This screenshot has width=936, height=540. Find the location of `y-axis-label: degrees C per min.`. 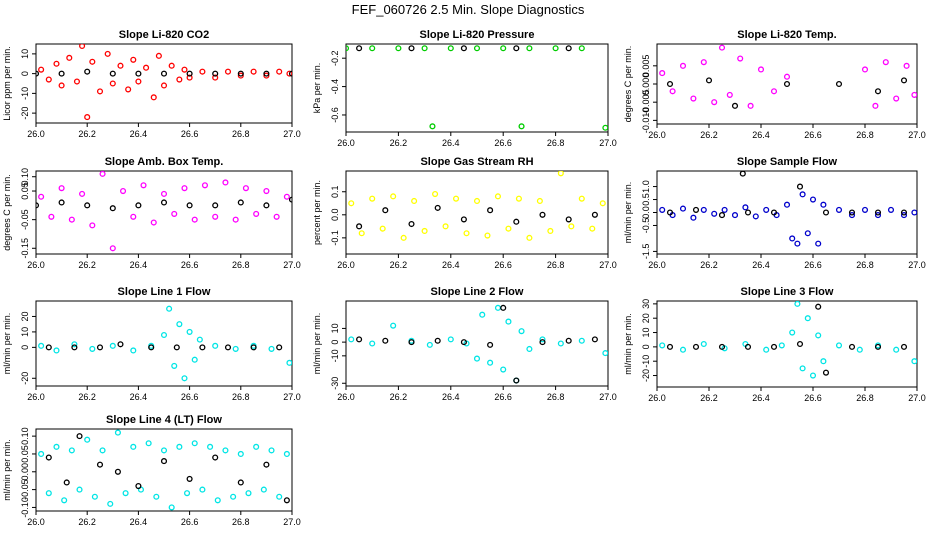

y-axis-label: degrees C per min. is located at coordinates (628, 84).